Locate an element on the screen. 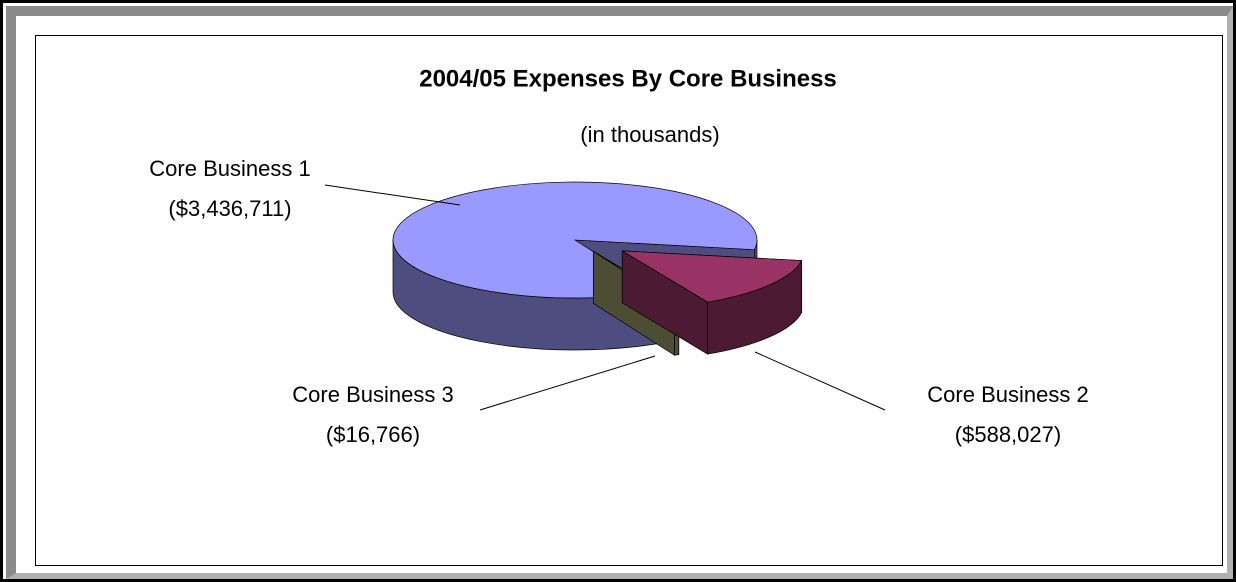 The width and height of the screenshot is (1236, 582). slice-value-label: ($3,436,711) is located at coordinates (229, 208).